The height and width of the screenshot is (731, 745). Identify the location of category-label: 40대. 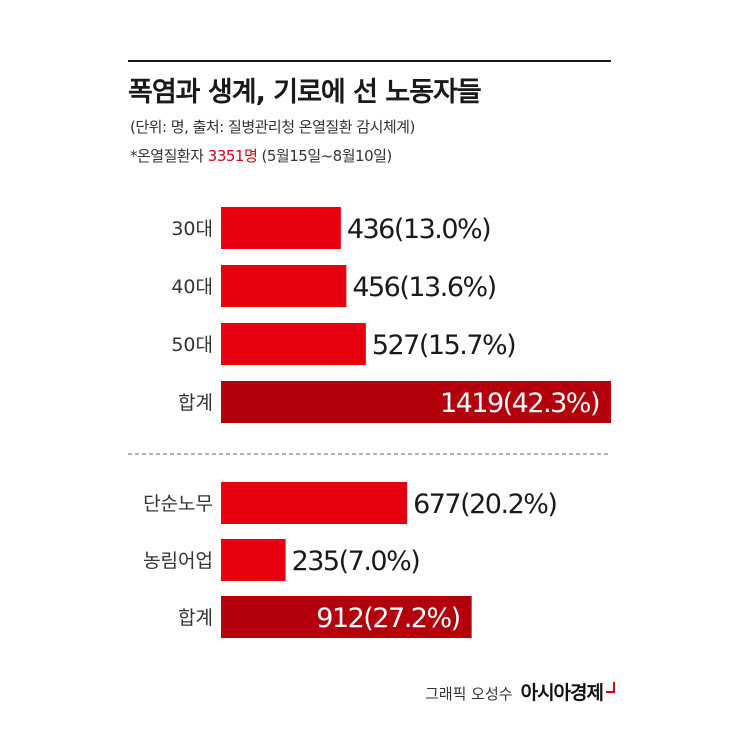
(192, 287).